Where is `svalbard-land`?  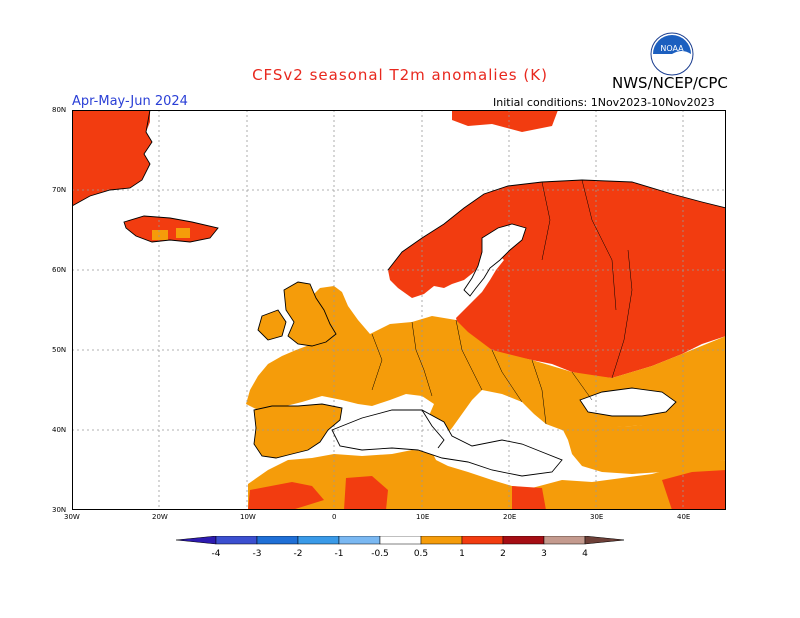
svalbard-land is located at coordinates (505, 121).